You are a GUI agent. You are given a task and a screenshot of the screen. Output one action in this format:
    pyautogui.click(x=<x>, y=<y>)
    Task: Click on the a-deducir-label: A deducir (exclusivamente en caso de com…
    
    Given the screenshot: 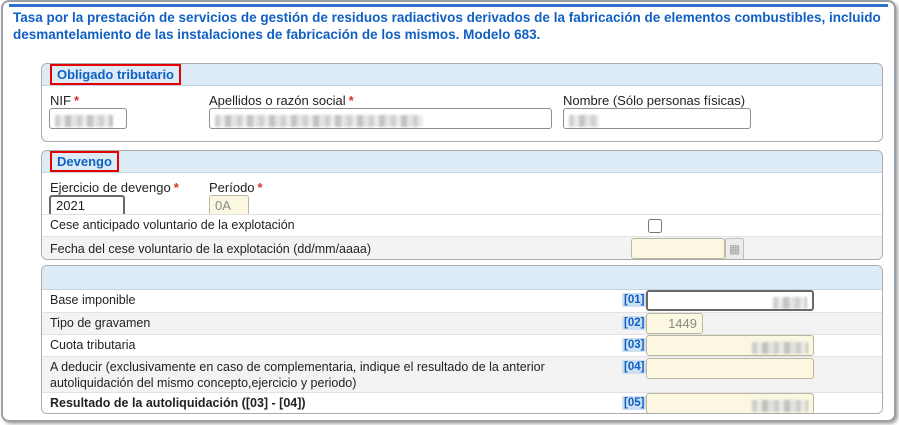 What is the action you would take?
    pyautogui.click(x=297, y=375)
    